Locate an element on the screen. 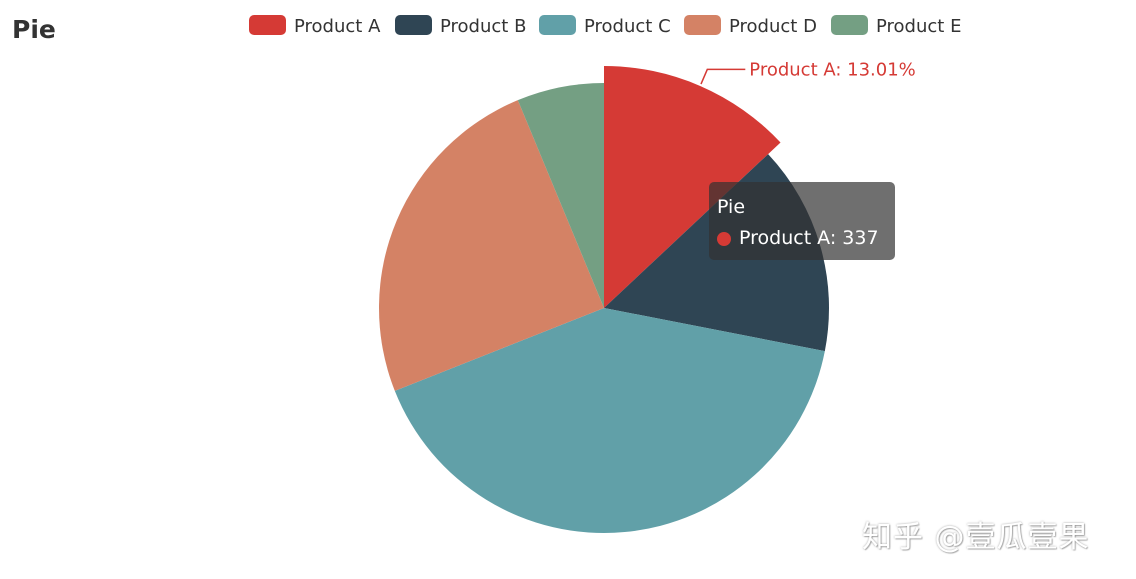  tooltip-item: Product A: 337 is located at coordinates (802, 238).